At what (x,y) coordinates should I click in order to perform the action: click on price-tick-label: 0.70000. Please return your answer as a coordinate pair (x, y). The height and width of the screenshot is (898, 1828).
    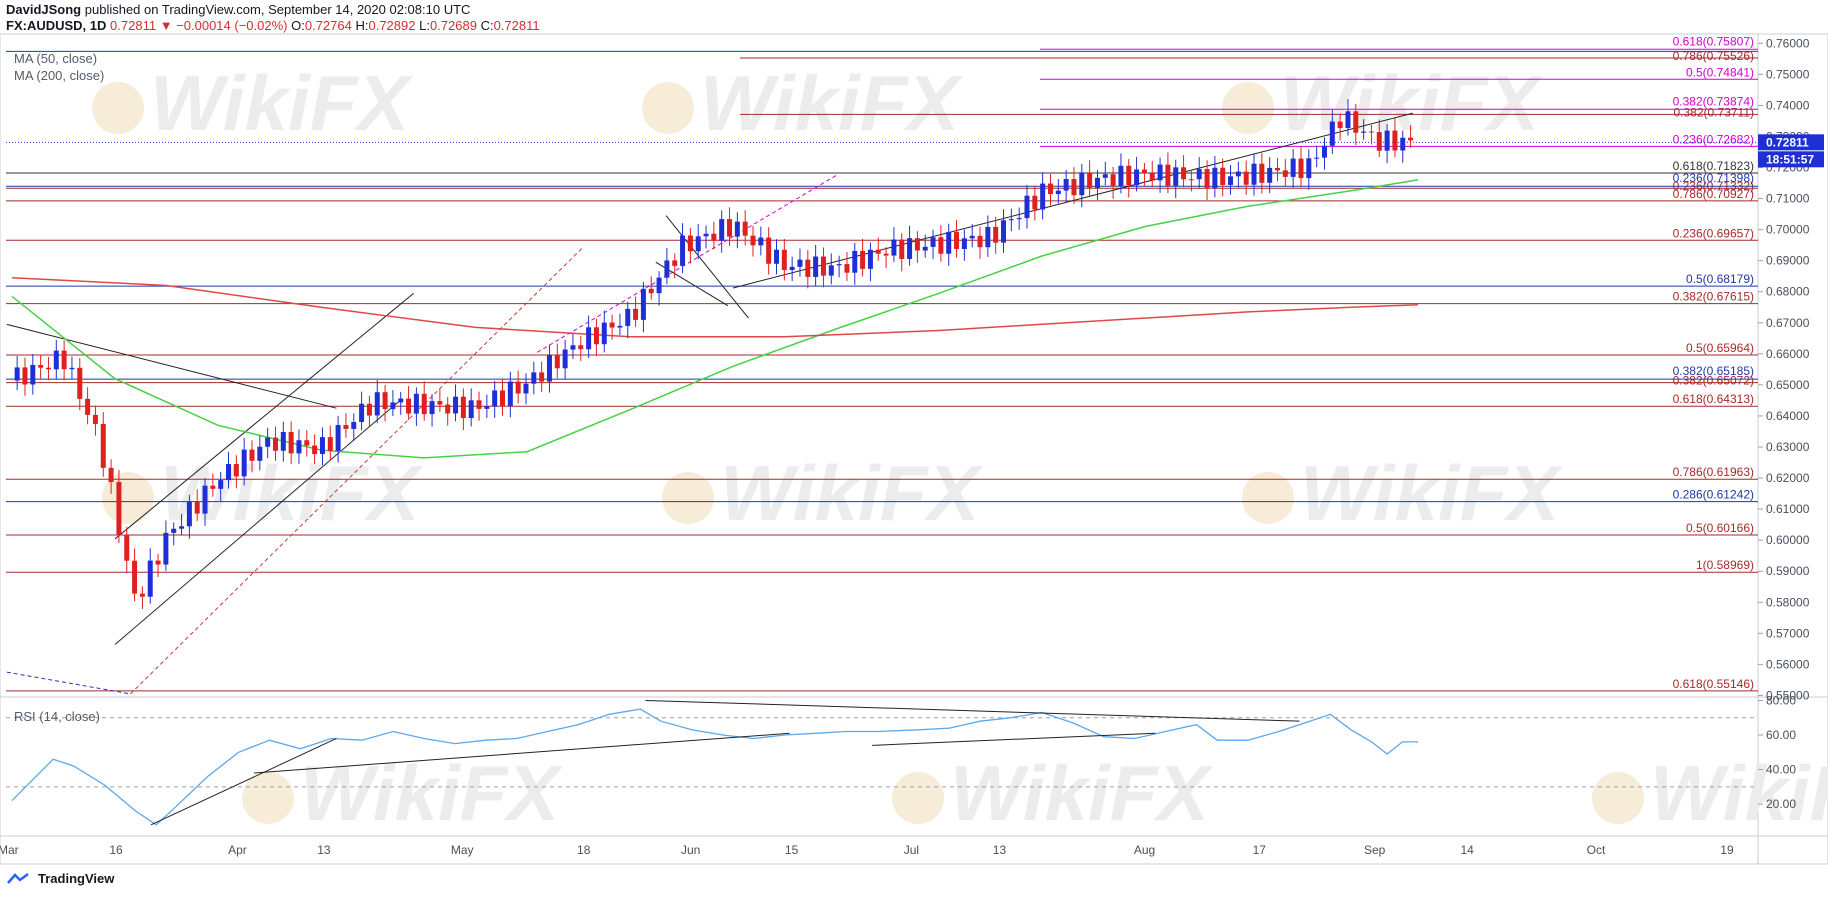
    Looking at the image, I should click on (1788, 230).